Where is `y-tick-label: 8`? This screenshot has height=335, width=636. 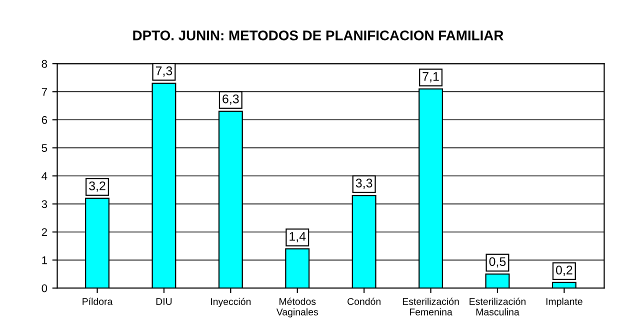 y-tick-label: 8 is located at coordinates (45, 64).